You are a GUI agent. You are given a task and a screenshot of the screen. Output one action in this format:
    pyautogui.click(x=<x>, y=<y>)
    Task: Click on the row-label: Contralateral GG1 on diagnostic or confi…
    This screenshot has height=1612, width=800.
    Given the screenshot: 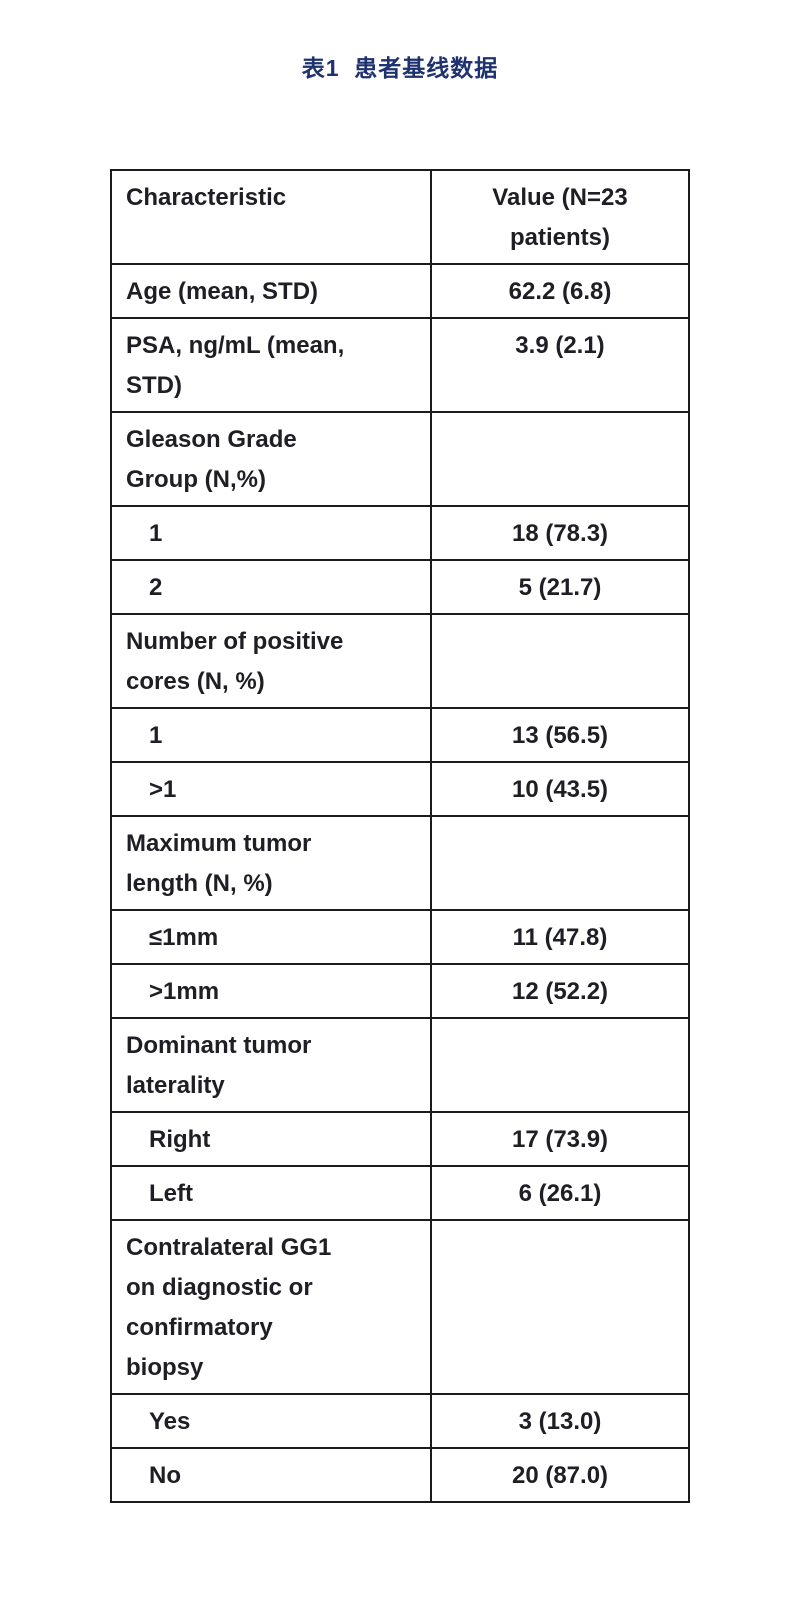 What is the action you would take?
    pyautogui.click(x=271, y=1307)
    